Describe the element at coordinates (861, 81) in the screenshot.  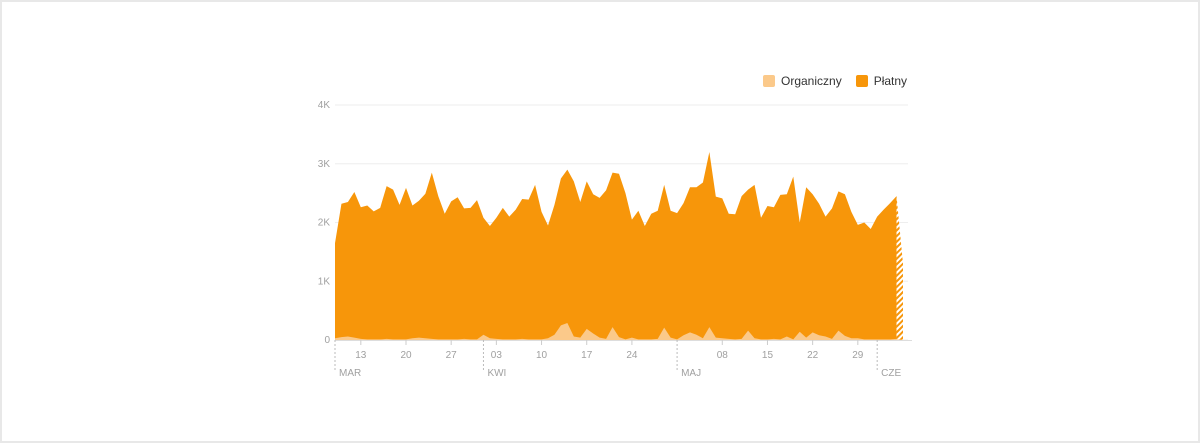
I see `legend-swatch-paid` at that location.